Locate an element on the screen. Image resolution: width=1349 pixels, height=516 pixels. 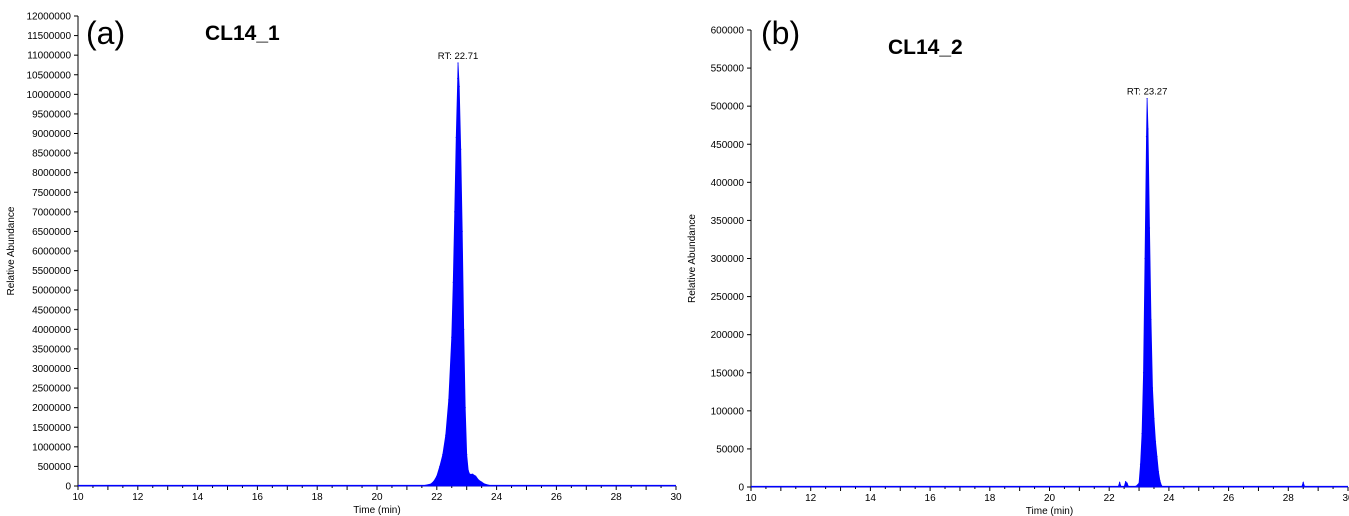
y-tick-label: 8000000 is located at coordinates (51, 173).